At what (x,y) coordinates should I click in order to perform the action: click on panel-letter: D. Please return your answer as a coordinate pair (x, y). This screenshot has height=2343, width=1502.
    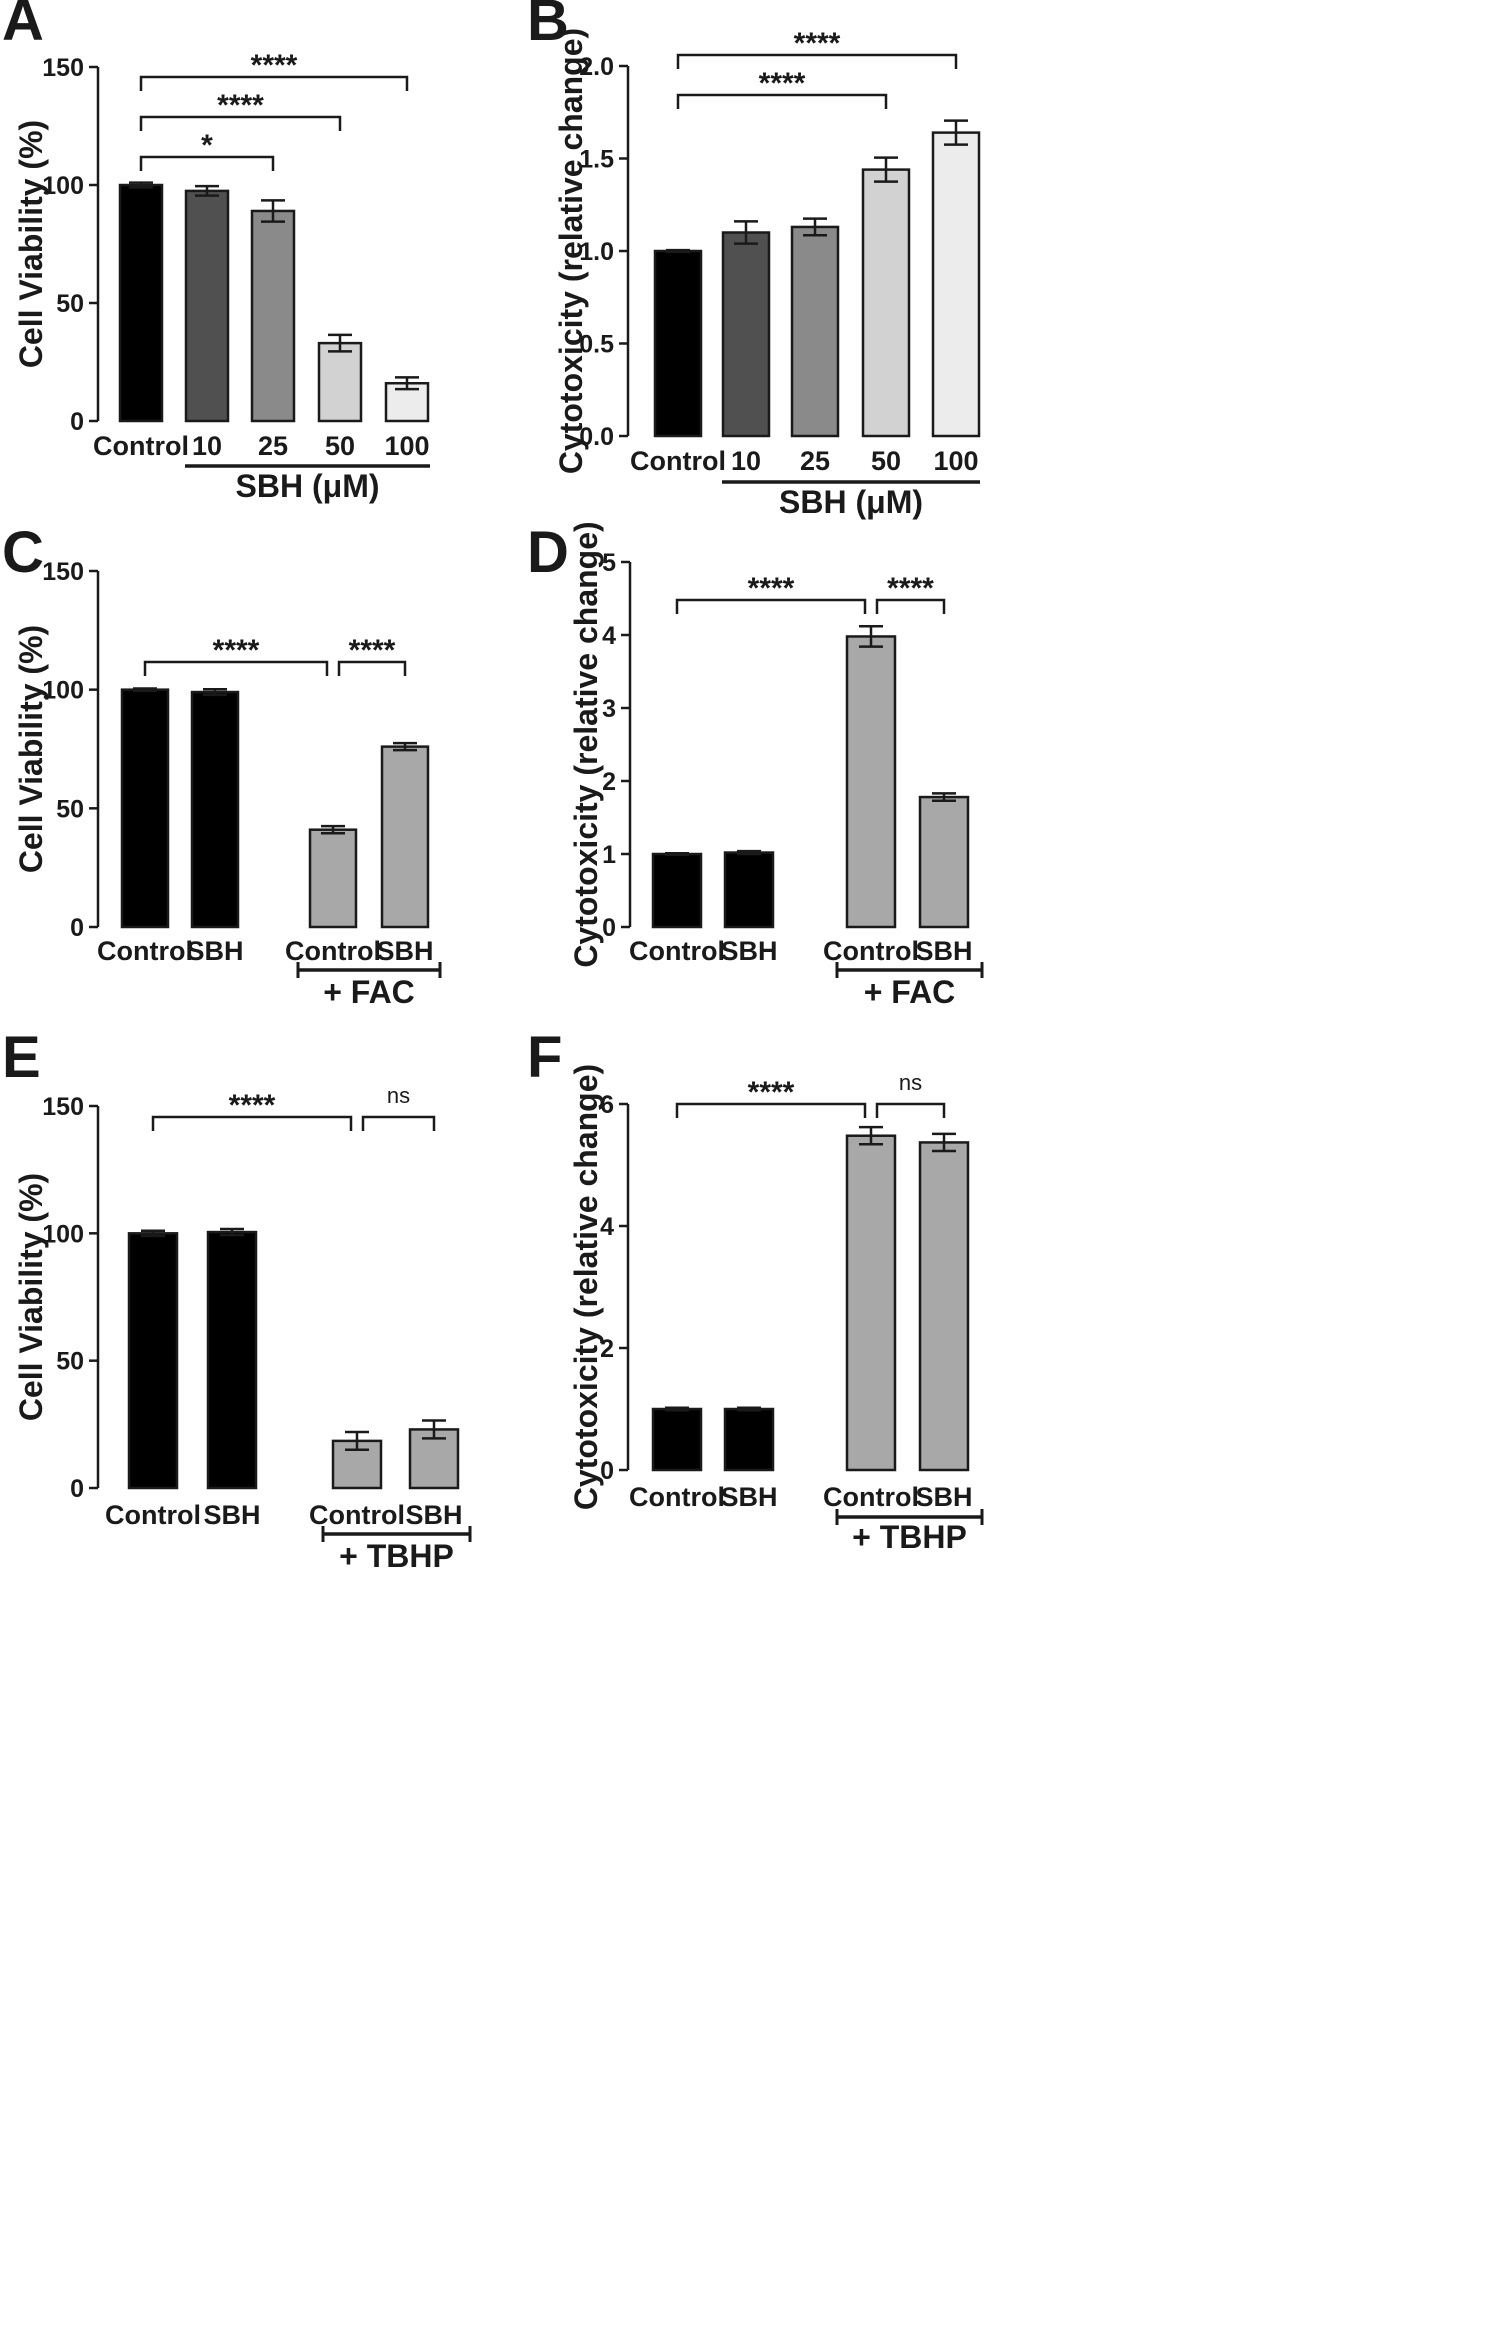
    Looking at the image, I should click on (548, 552).